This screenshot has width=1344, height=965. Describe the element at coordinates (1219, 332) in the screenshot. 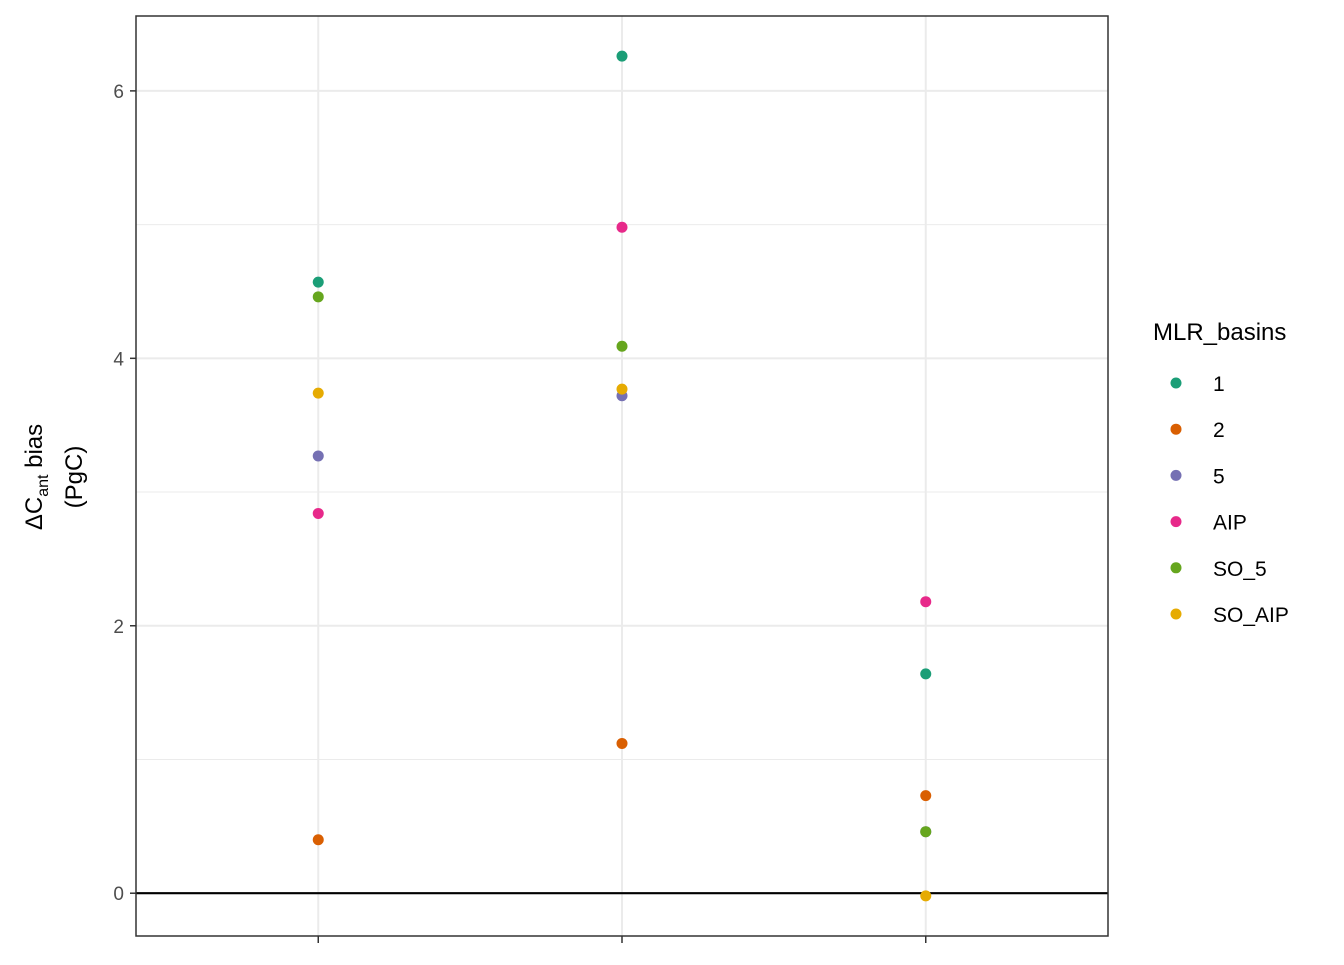

I see `legend-title: MLR_basins` at that location.